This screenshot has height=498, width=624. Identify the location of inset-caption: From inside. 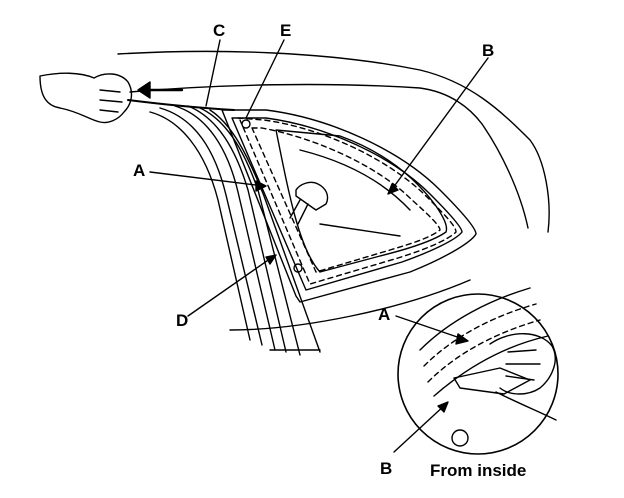
(478, 470).